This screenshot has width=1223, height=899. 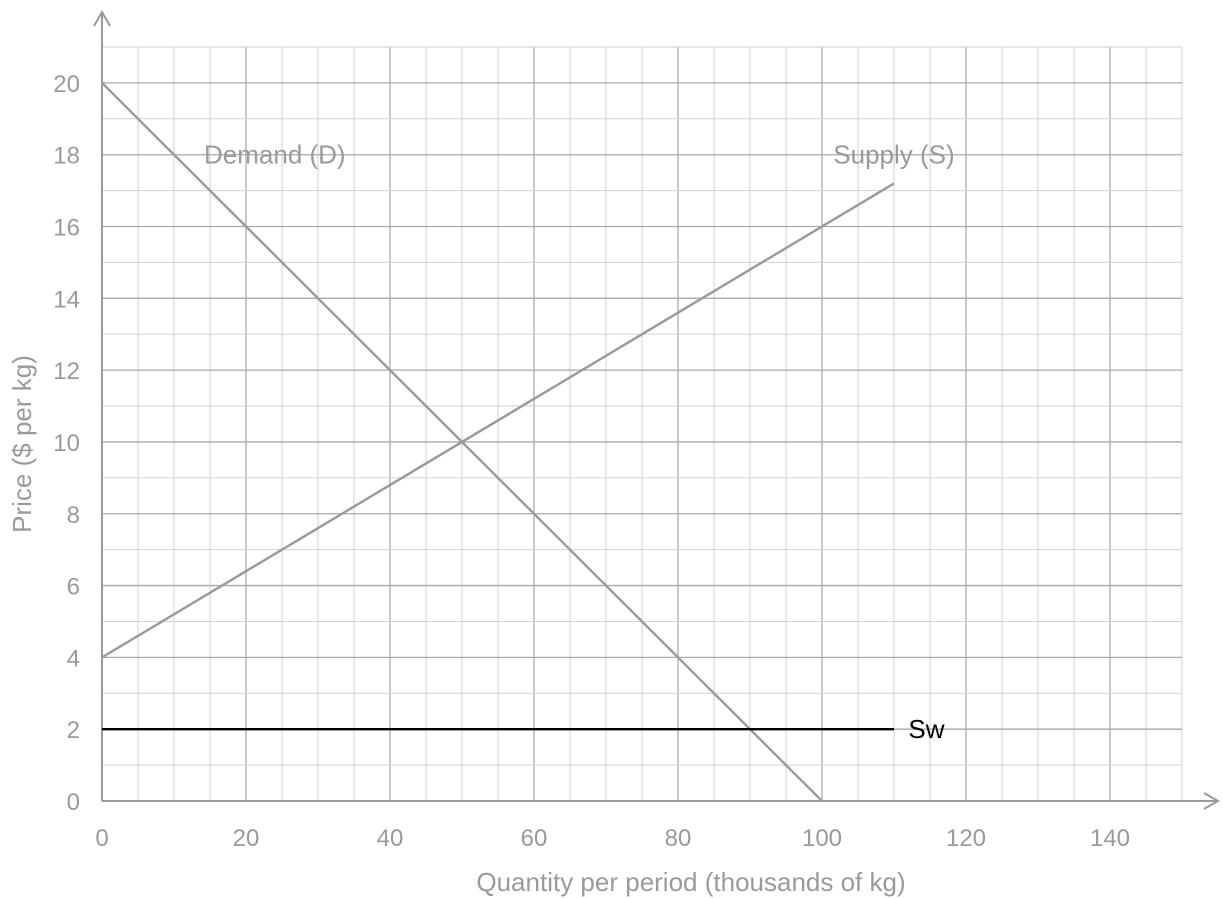 I want to click on y-tick-label: 0, so click(x=73, y=802).